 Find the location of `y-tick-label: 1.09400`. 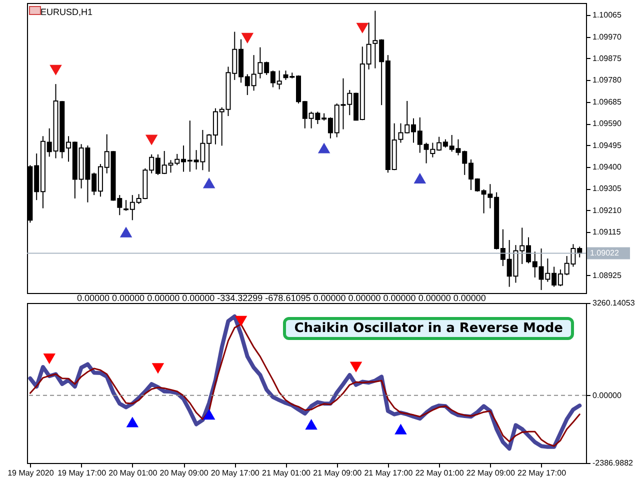

y-tick-label: 1.09400 is located at coordinates (607, 167).